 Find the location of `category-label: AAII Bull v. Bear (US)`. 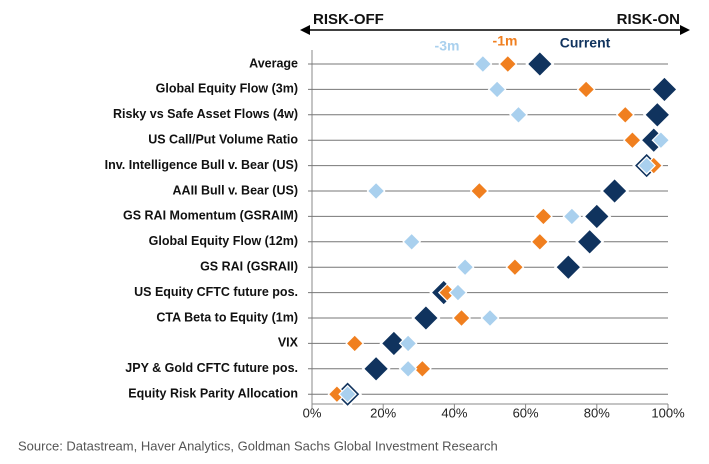

category-label: AAII Bull v. Bear (US) is located at coordinates (235, 190).